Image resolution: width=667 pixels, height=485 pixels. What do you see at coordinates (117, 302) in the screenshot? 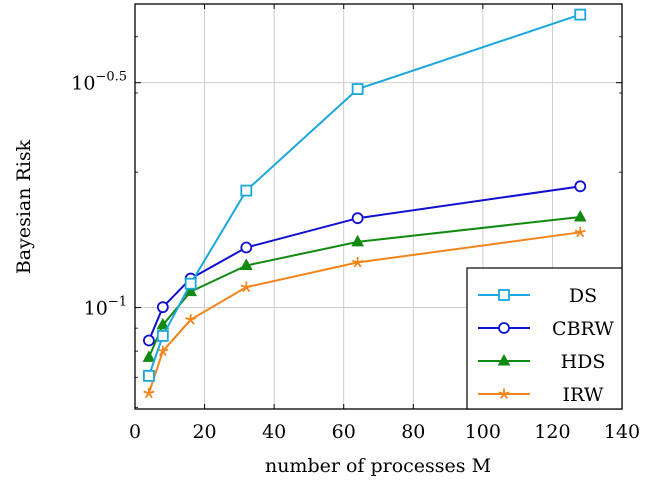
I see `y-tick-exponent: −1` at bounding box center [117, 302].